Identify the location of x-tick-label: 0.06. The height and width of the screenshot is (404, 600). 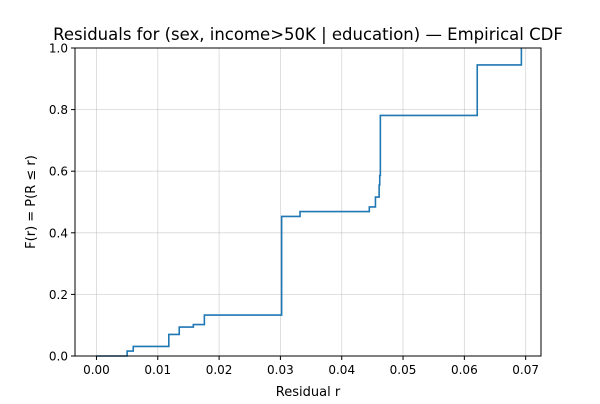
(464, 370).